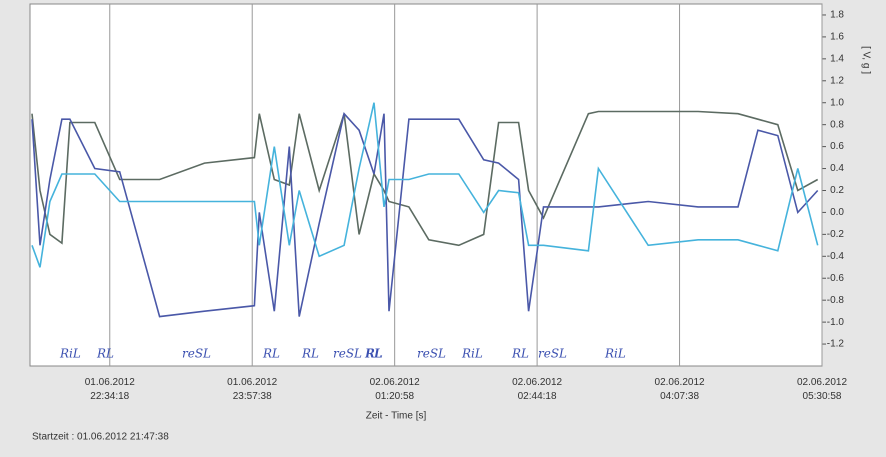 The width and height of the screenshot is (886, 457). What do you see at coordinates (836, 300) in the screenshot?
I see `y-tick-label: -0.8` at bounding box center [836, 300].